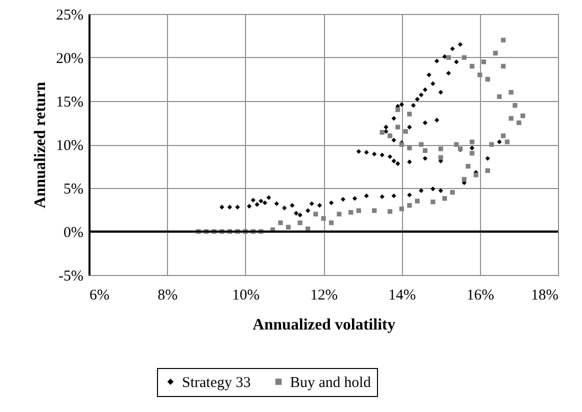  I want to click on y-tick-label: 10%, so click(70, 146).